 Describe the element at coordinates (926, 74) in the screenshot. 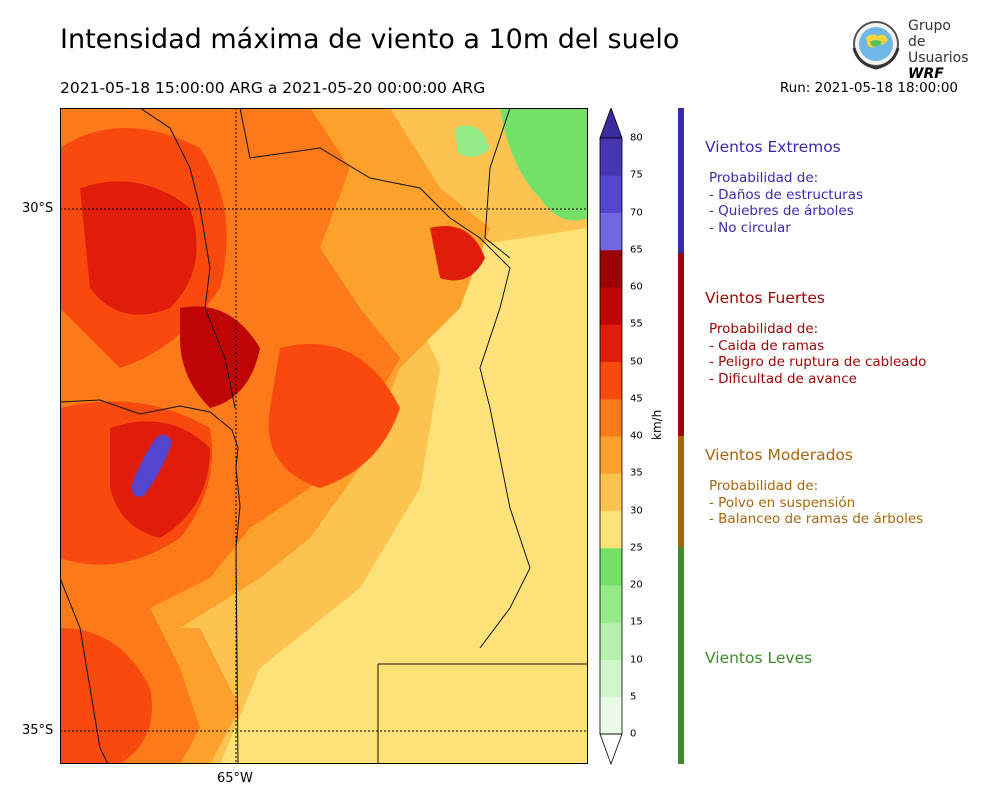

I see `logo-line-3: WRF` at that location.